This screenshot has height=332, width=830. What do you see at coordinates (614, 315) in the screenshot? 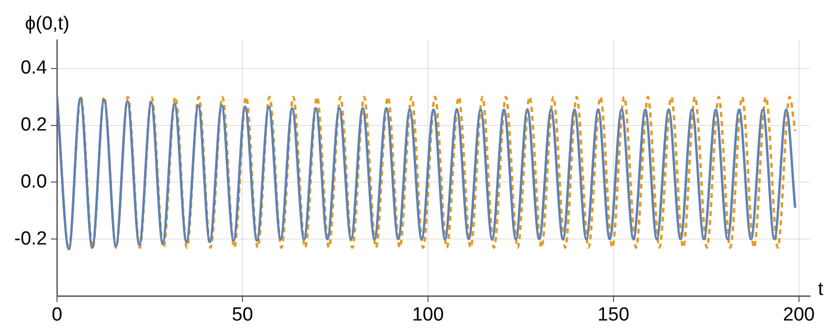
I see `x-tick-label: 150` at bounding box center [614, 315].